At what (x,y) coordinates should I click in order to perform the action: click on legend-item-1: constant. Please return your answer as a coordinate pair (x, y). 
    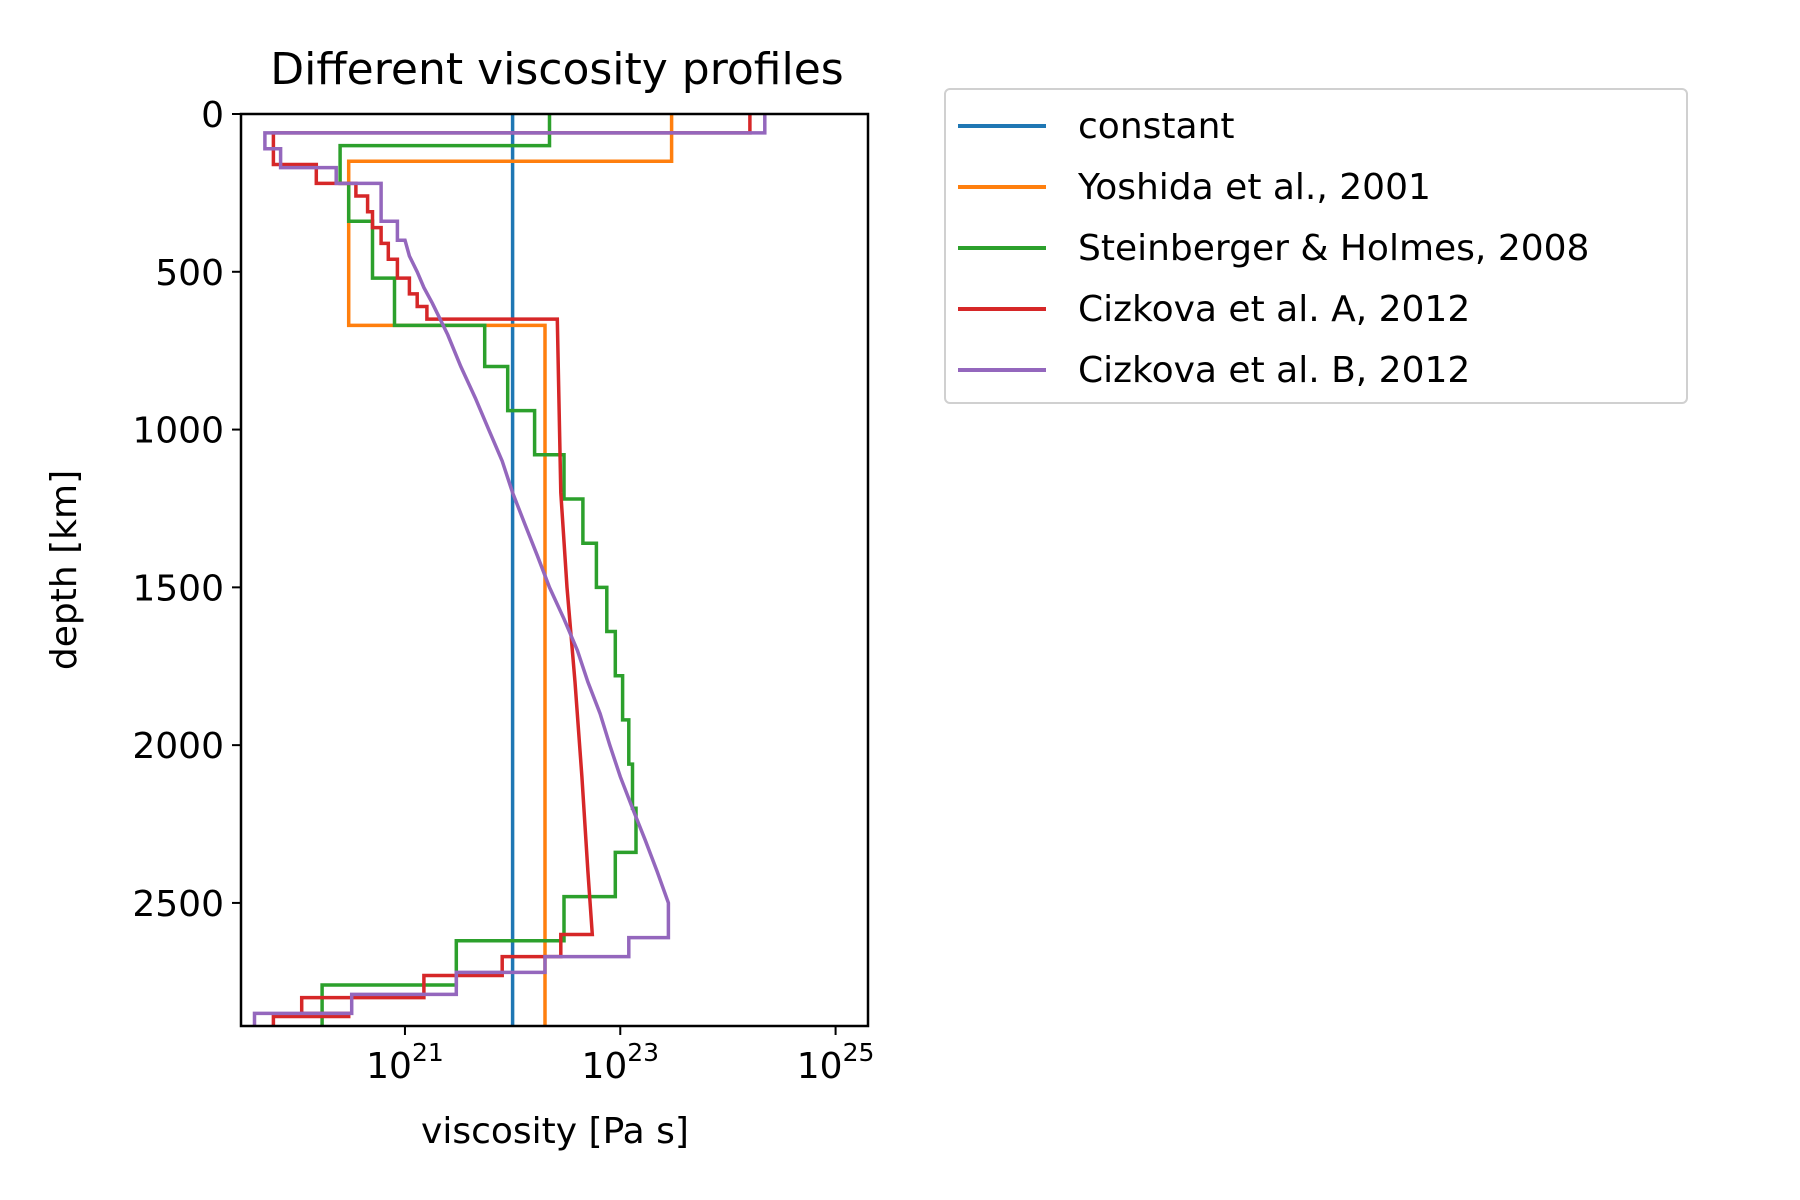
    Looking at the image, I should click on (1096, 126).